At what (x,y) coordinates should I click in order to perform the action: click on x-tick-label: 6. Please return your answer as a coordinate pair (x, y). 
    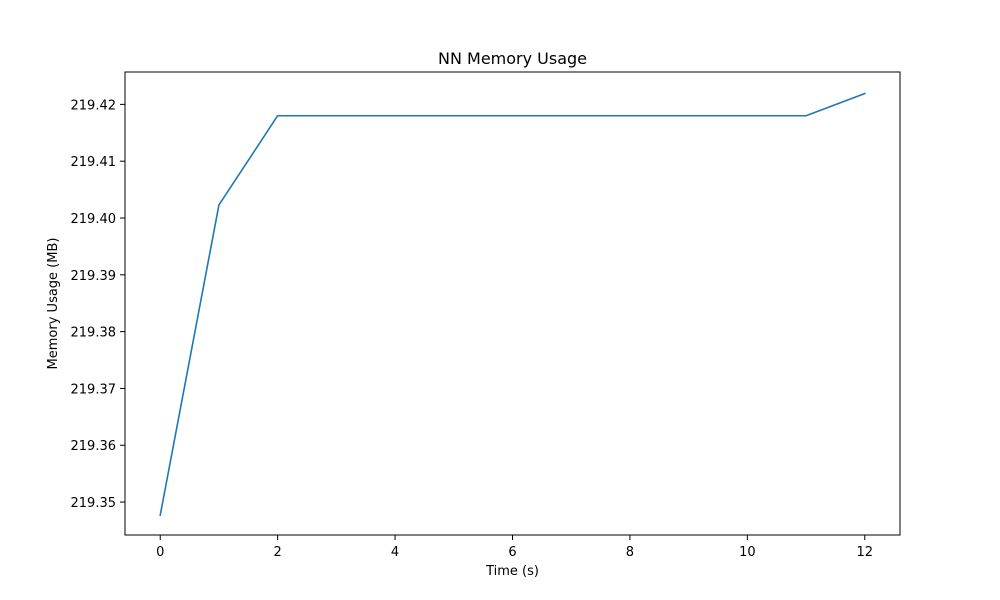
    Looking at the image, I should click on (512, 552).